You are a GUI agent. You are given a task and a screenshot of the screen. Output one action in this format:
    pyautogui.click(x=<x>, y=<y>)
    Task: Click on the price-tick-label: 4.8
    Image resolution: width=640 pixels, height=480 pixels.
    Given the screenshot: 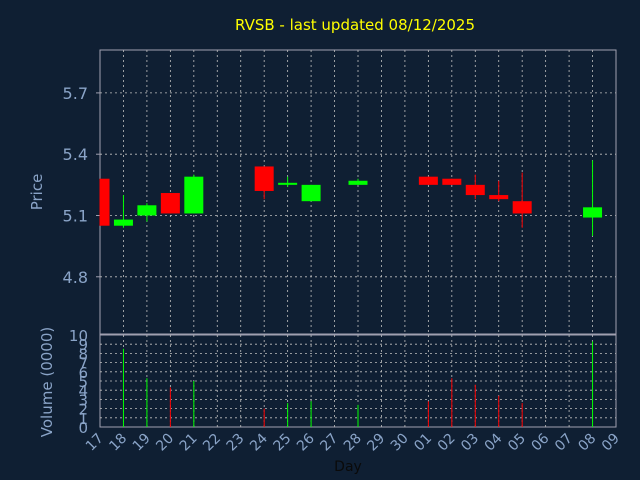 What is the action you would take?
    pyautogui.click(x=75, y=277)
    